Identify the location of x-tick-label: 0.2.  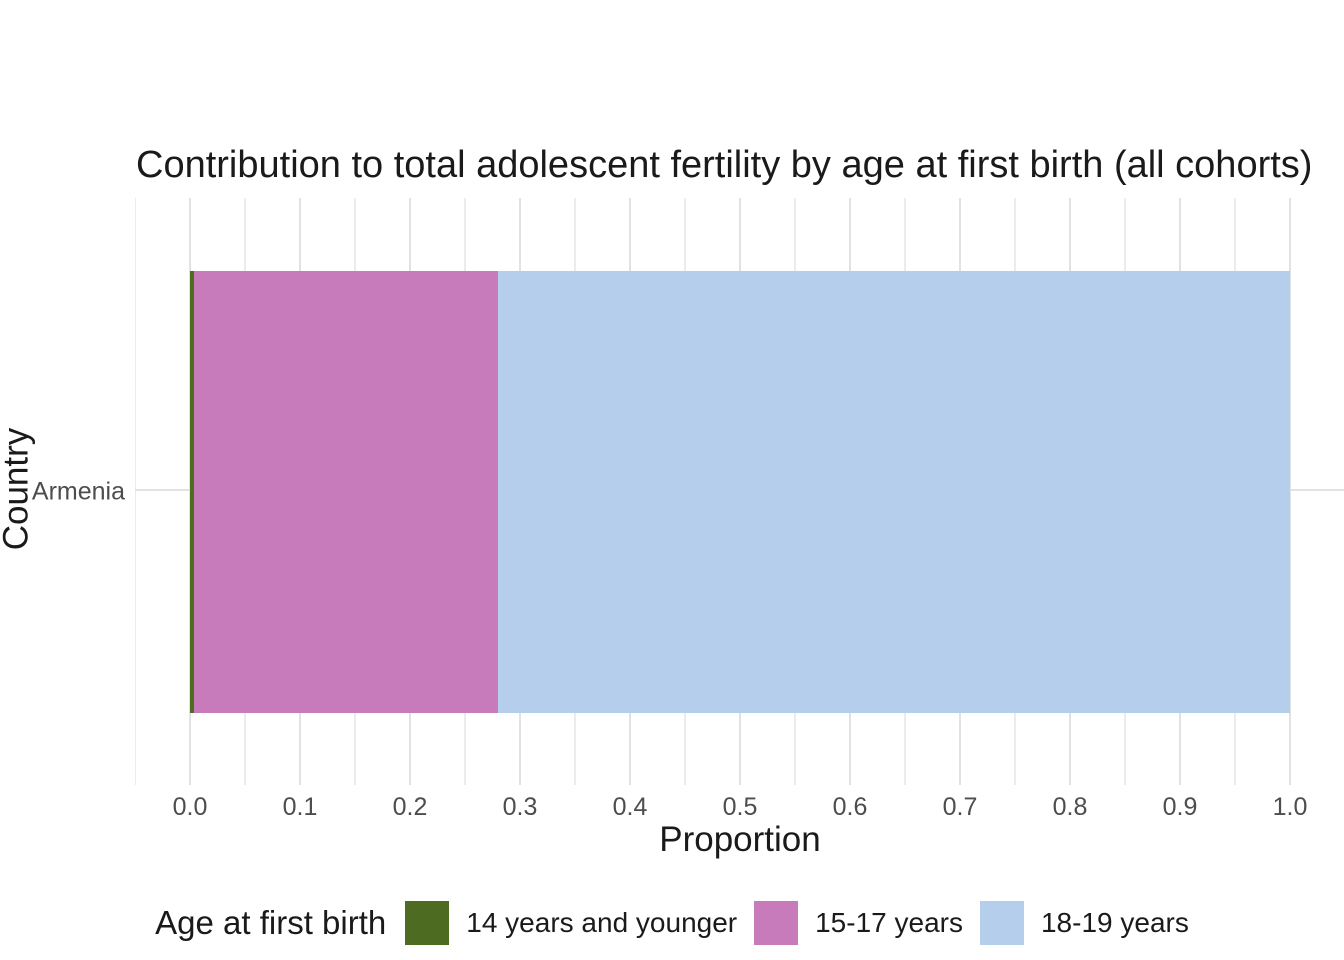
(410, 807).